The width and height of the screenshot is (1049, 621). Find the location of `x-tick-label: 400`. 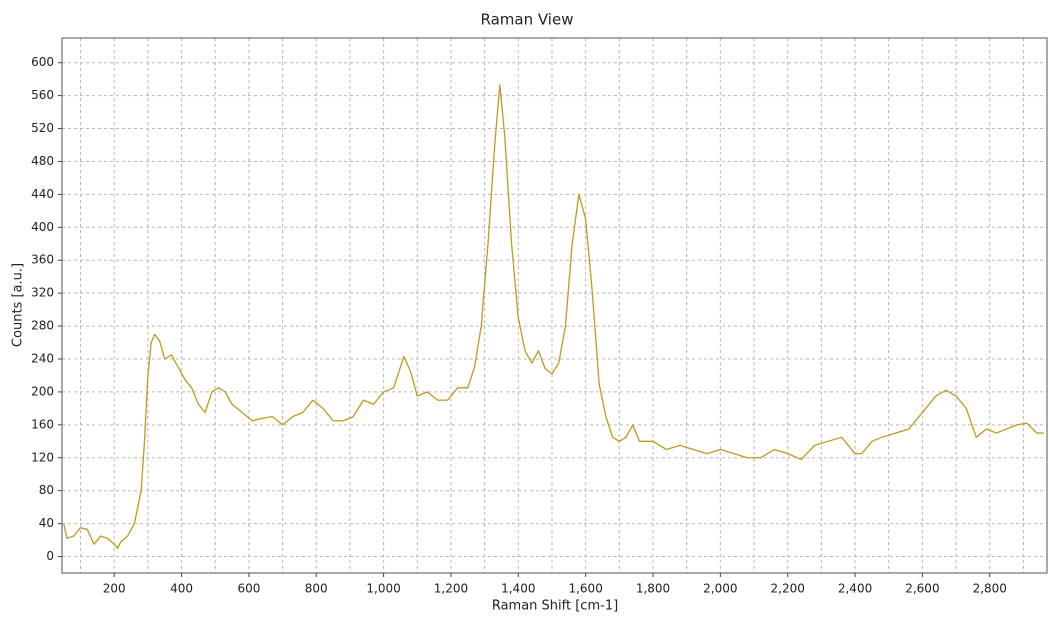

x-tick-label: 400 is located at coordinates (181, 589).